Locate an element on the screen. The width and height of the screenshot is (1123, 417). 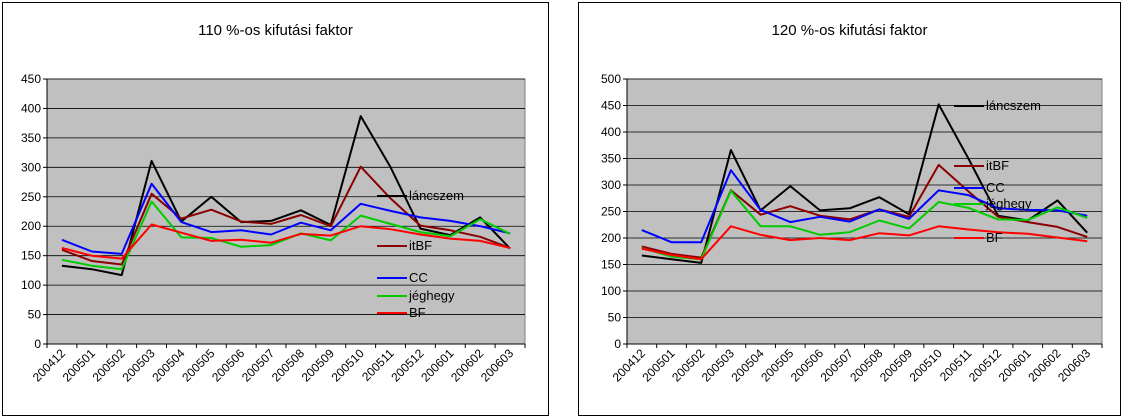
chart-title: 120 %-os kifutási faktor is located at coordinates (850, 30).